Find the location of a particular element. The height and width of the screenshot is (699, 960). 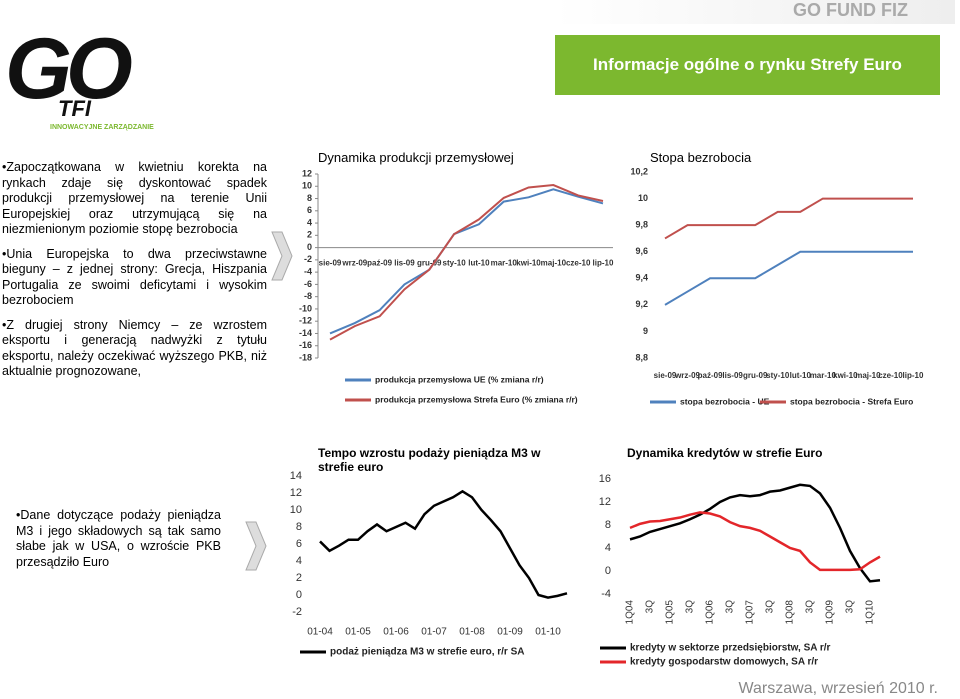

x-tick-label: sty-10 is located at coordinates (778, 375).